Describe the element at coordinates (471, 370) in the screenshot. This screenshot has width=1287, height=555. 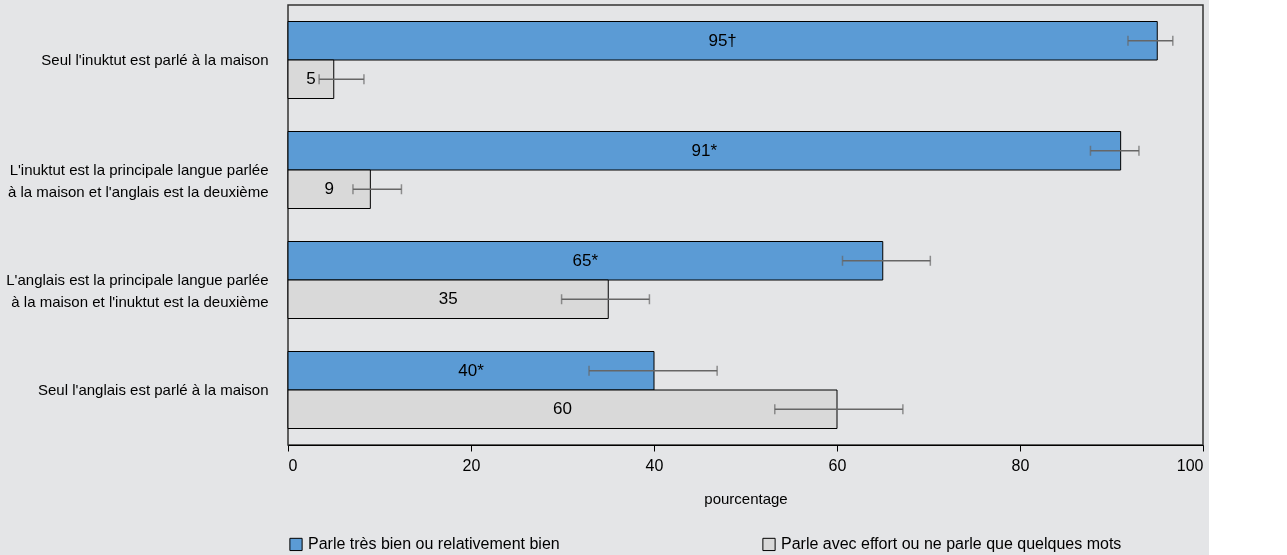
I see `data-label: 40*` at that location.